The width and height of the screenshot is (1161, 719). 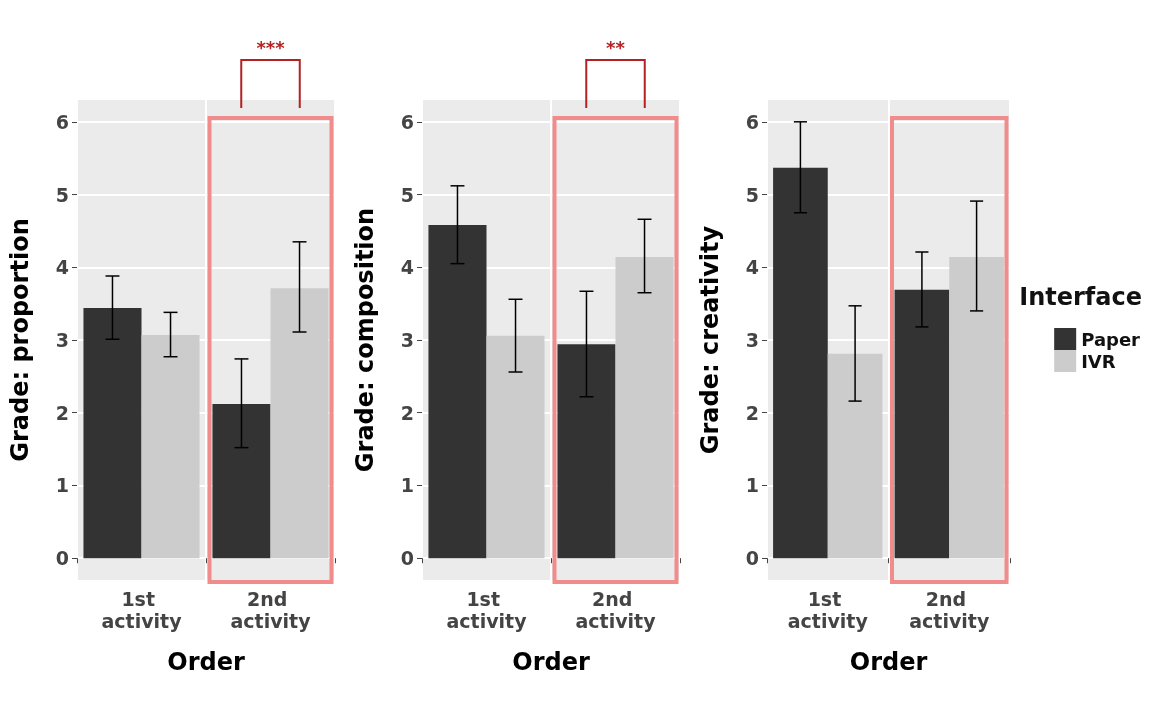 I want to click on y-axis-title: Grade: composition, so click(x=365, y=340).